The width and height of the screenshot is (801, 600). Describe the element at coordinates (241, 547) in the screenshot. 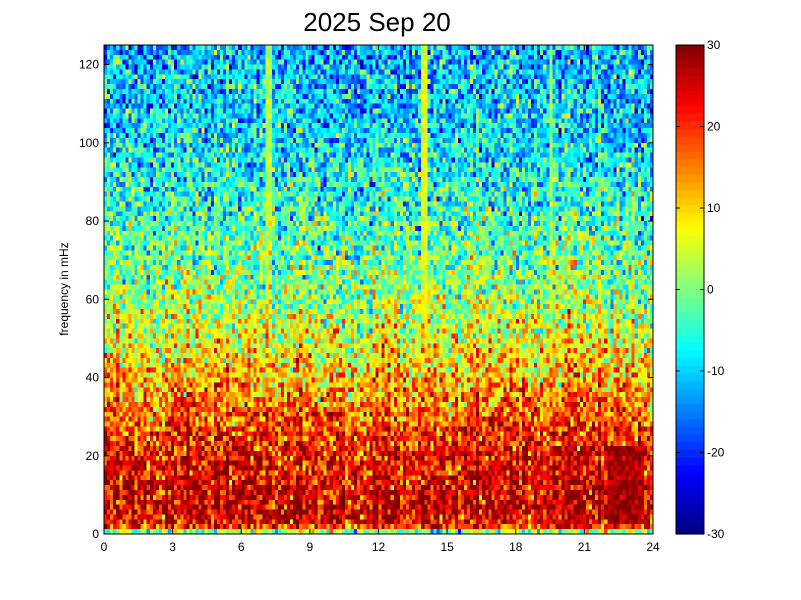

I see `x-tick-label: 6` at that location.